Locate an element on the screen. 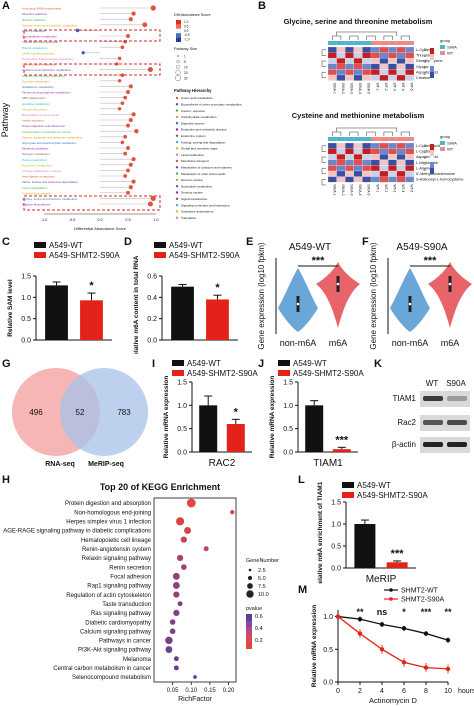 Image resolution: width=474 pixels, height=706 pixels. legend-swatch is located at coordinates (160, 245).